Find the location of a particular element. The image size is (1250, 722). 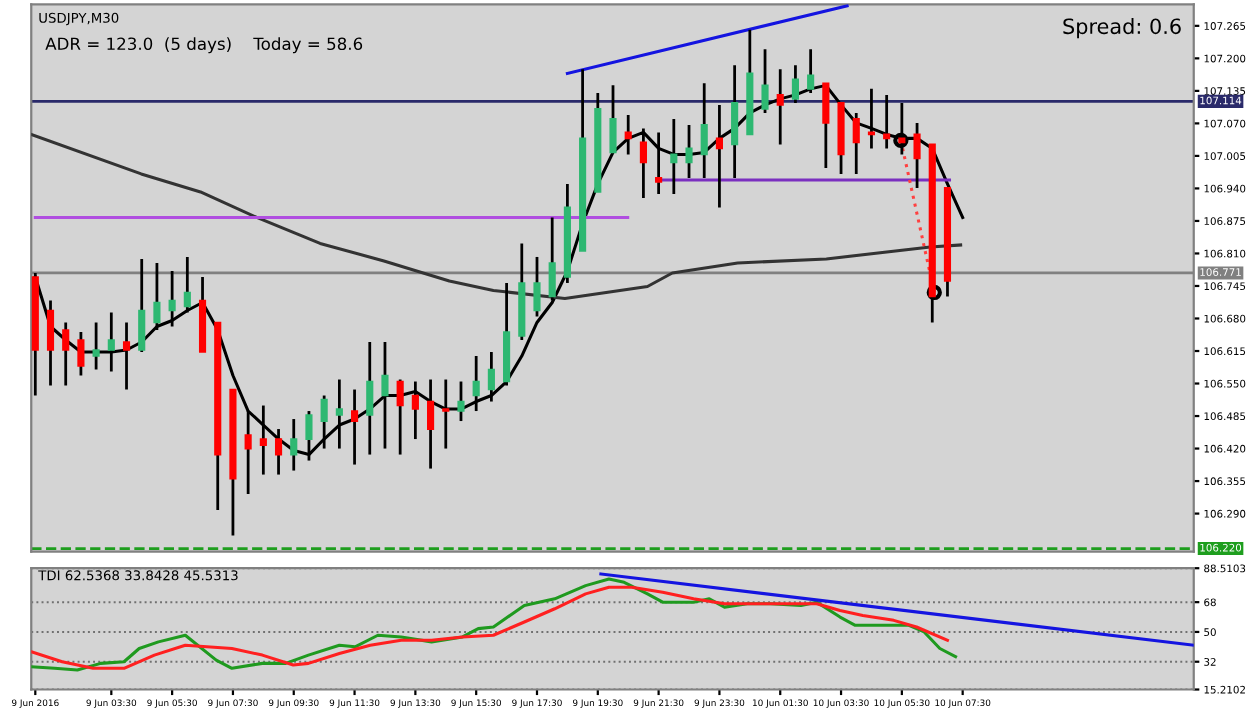

annotation: ADR = 123.0 (5 days) Today = 58.6 is located at coordinates (204, 45).